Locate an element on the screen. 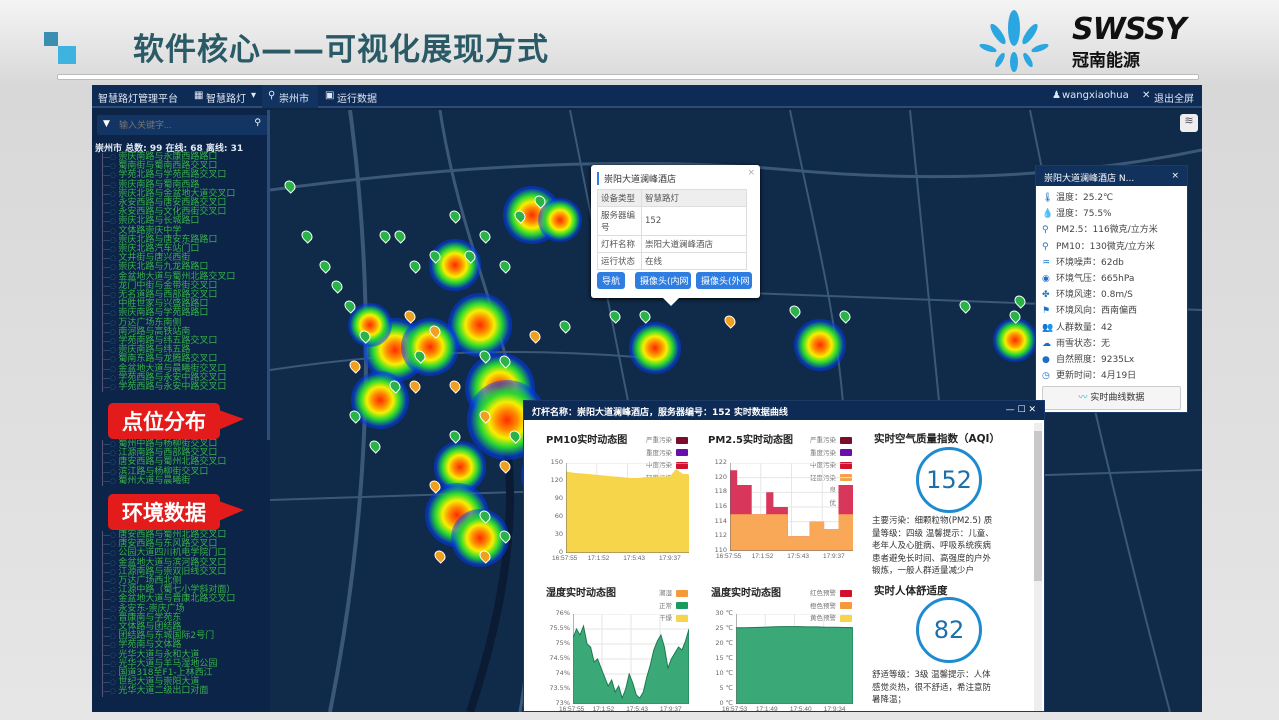  tree-item: 文体路崇庆中学 is located at coordinates (141, 231).